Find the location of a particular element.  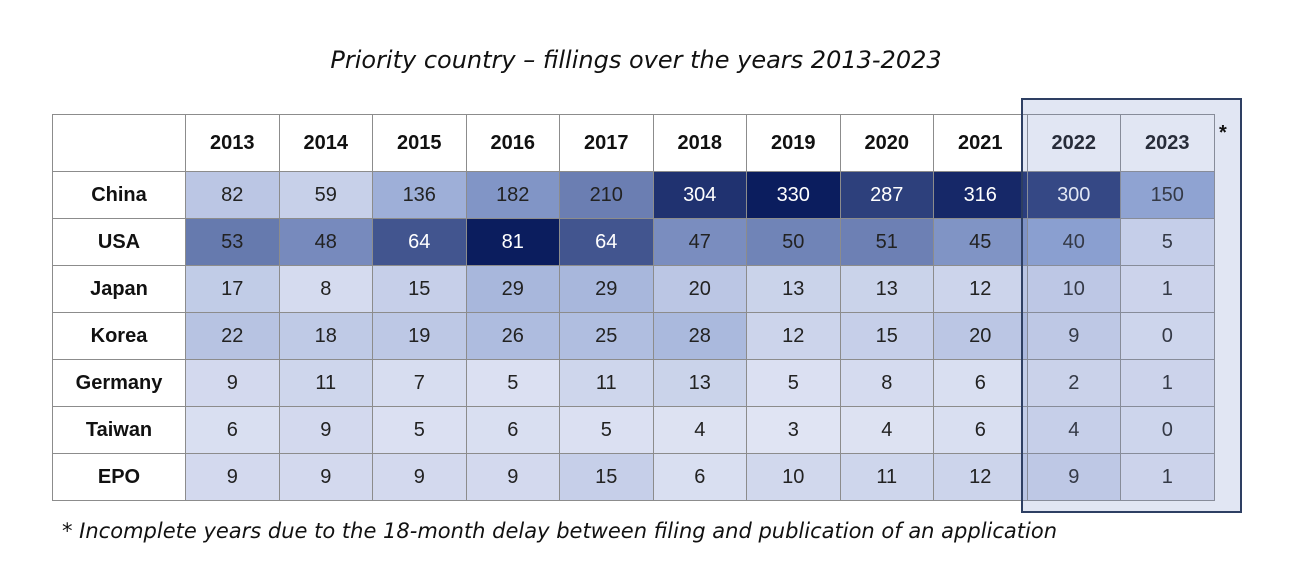

cell-taiwan-2020: 4 is located at coordinates (886, 430).